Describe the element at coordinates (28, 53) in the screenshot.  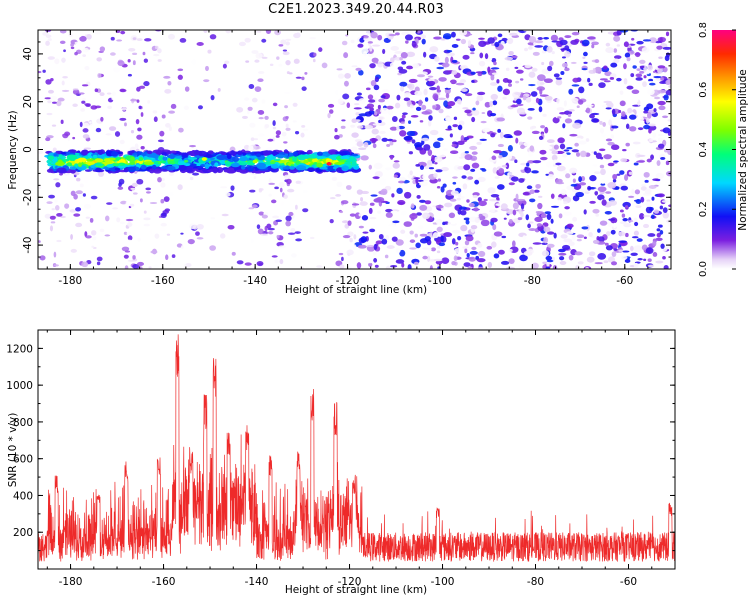
I see `y-tick-label: 40` at that location.